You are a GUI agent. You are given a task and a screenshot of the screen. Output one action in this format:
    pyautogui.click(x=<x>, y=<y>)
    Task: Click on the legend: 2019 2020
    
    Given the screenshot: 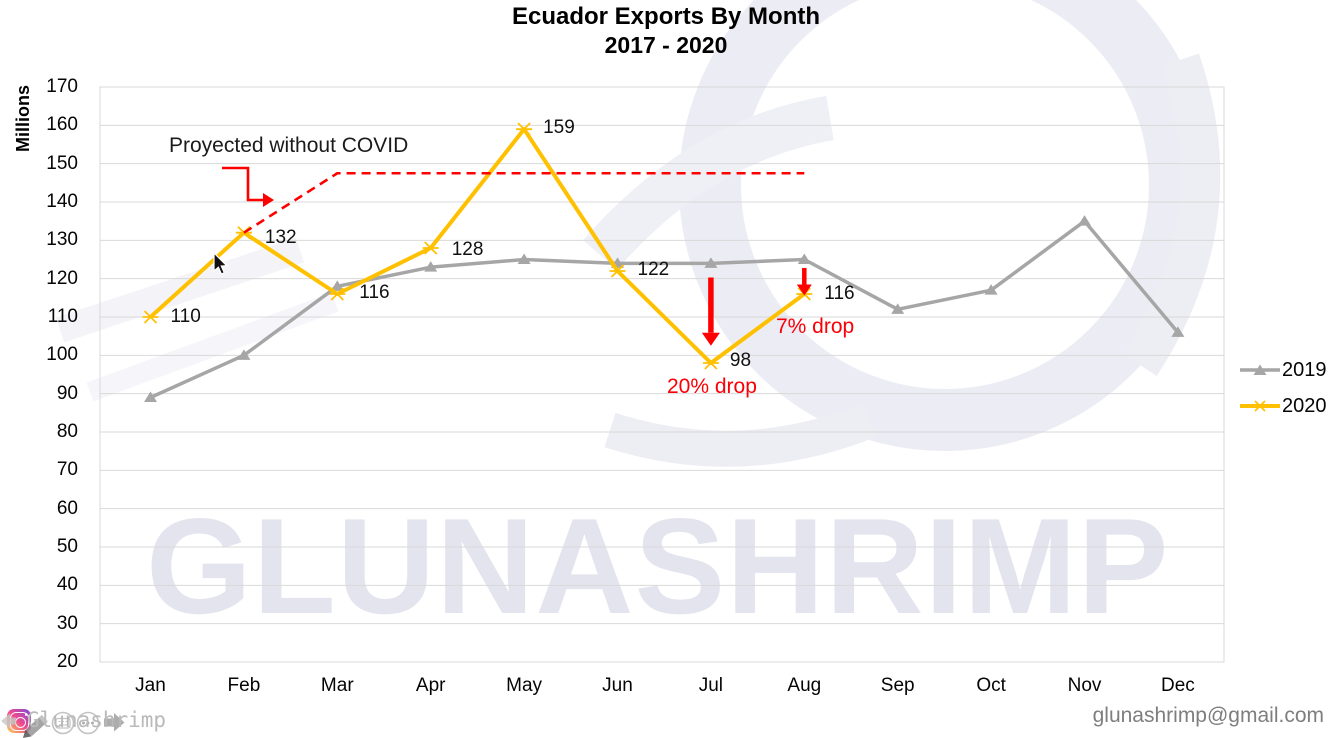 What is the action you would take?
    pyautogui.click(x=1283, y=394)
    